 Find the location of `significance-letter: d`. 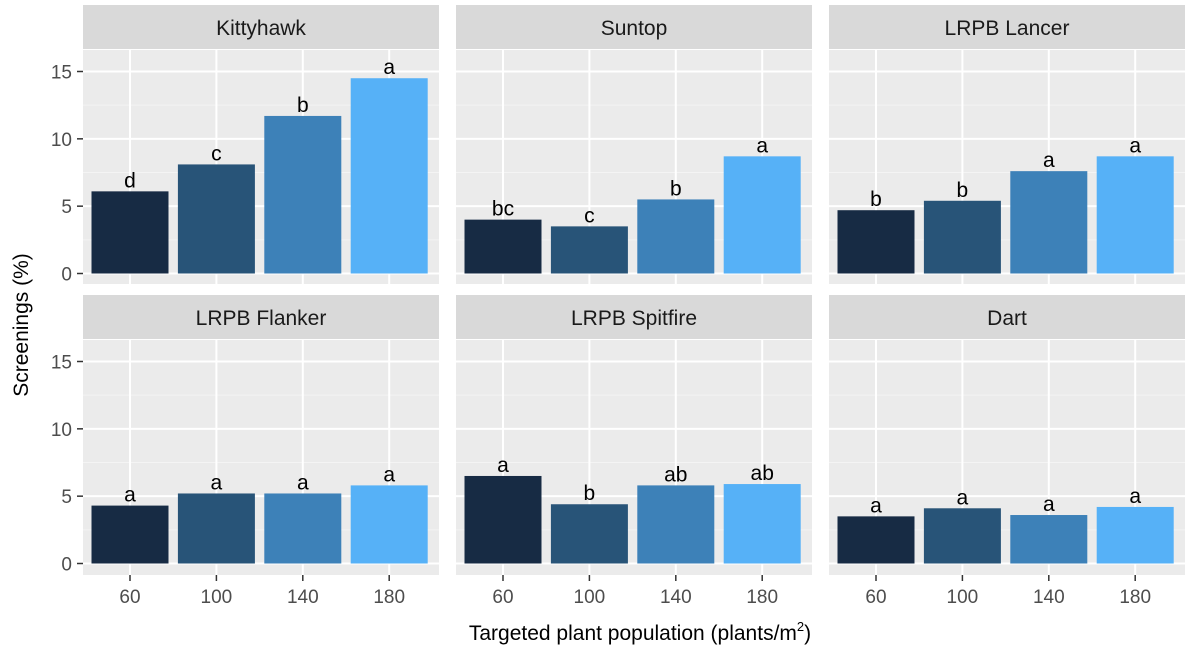

significance-letter: d is located at coordinates (130, 180).